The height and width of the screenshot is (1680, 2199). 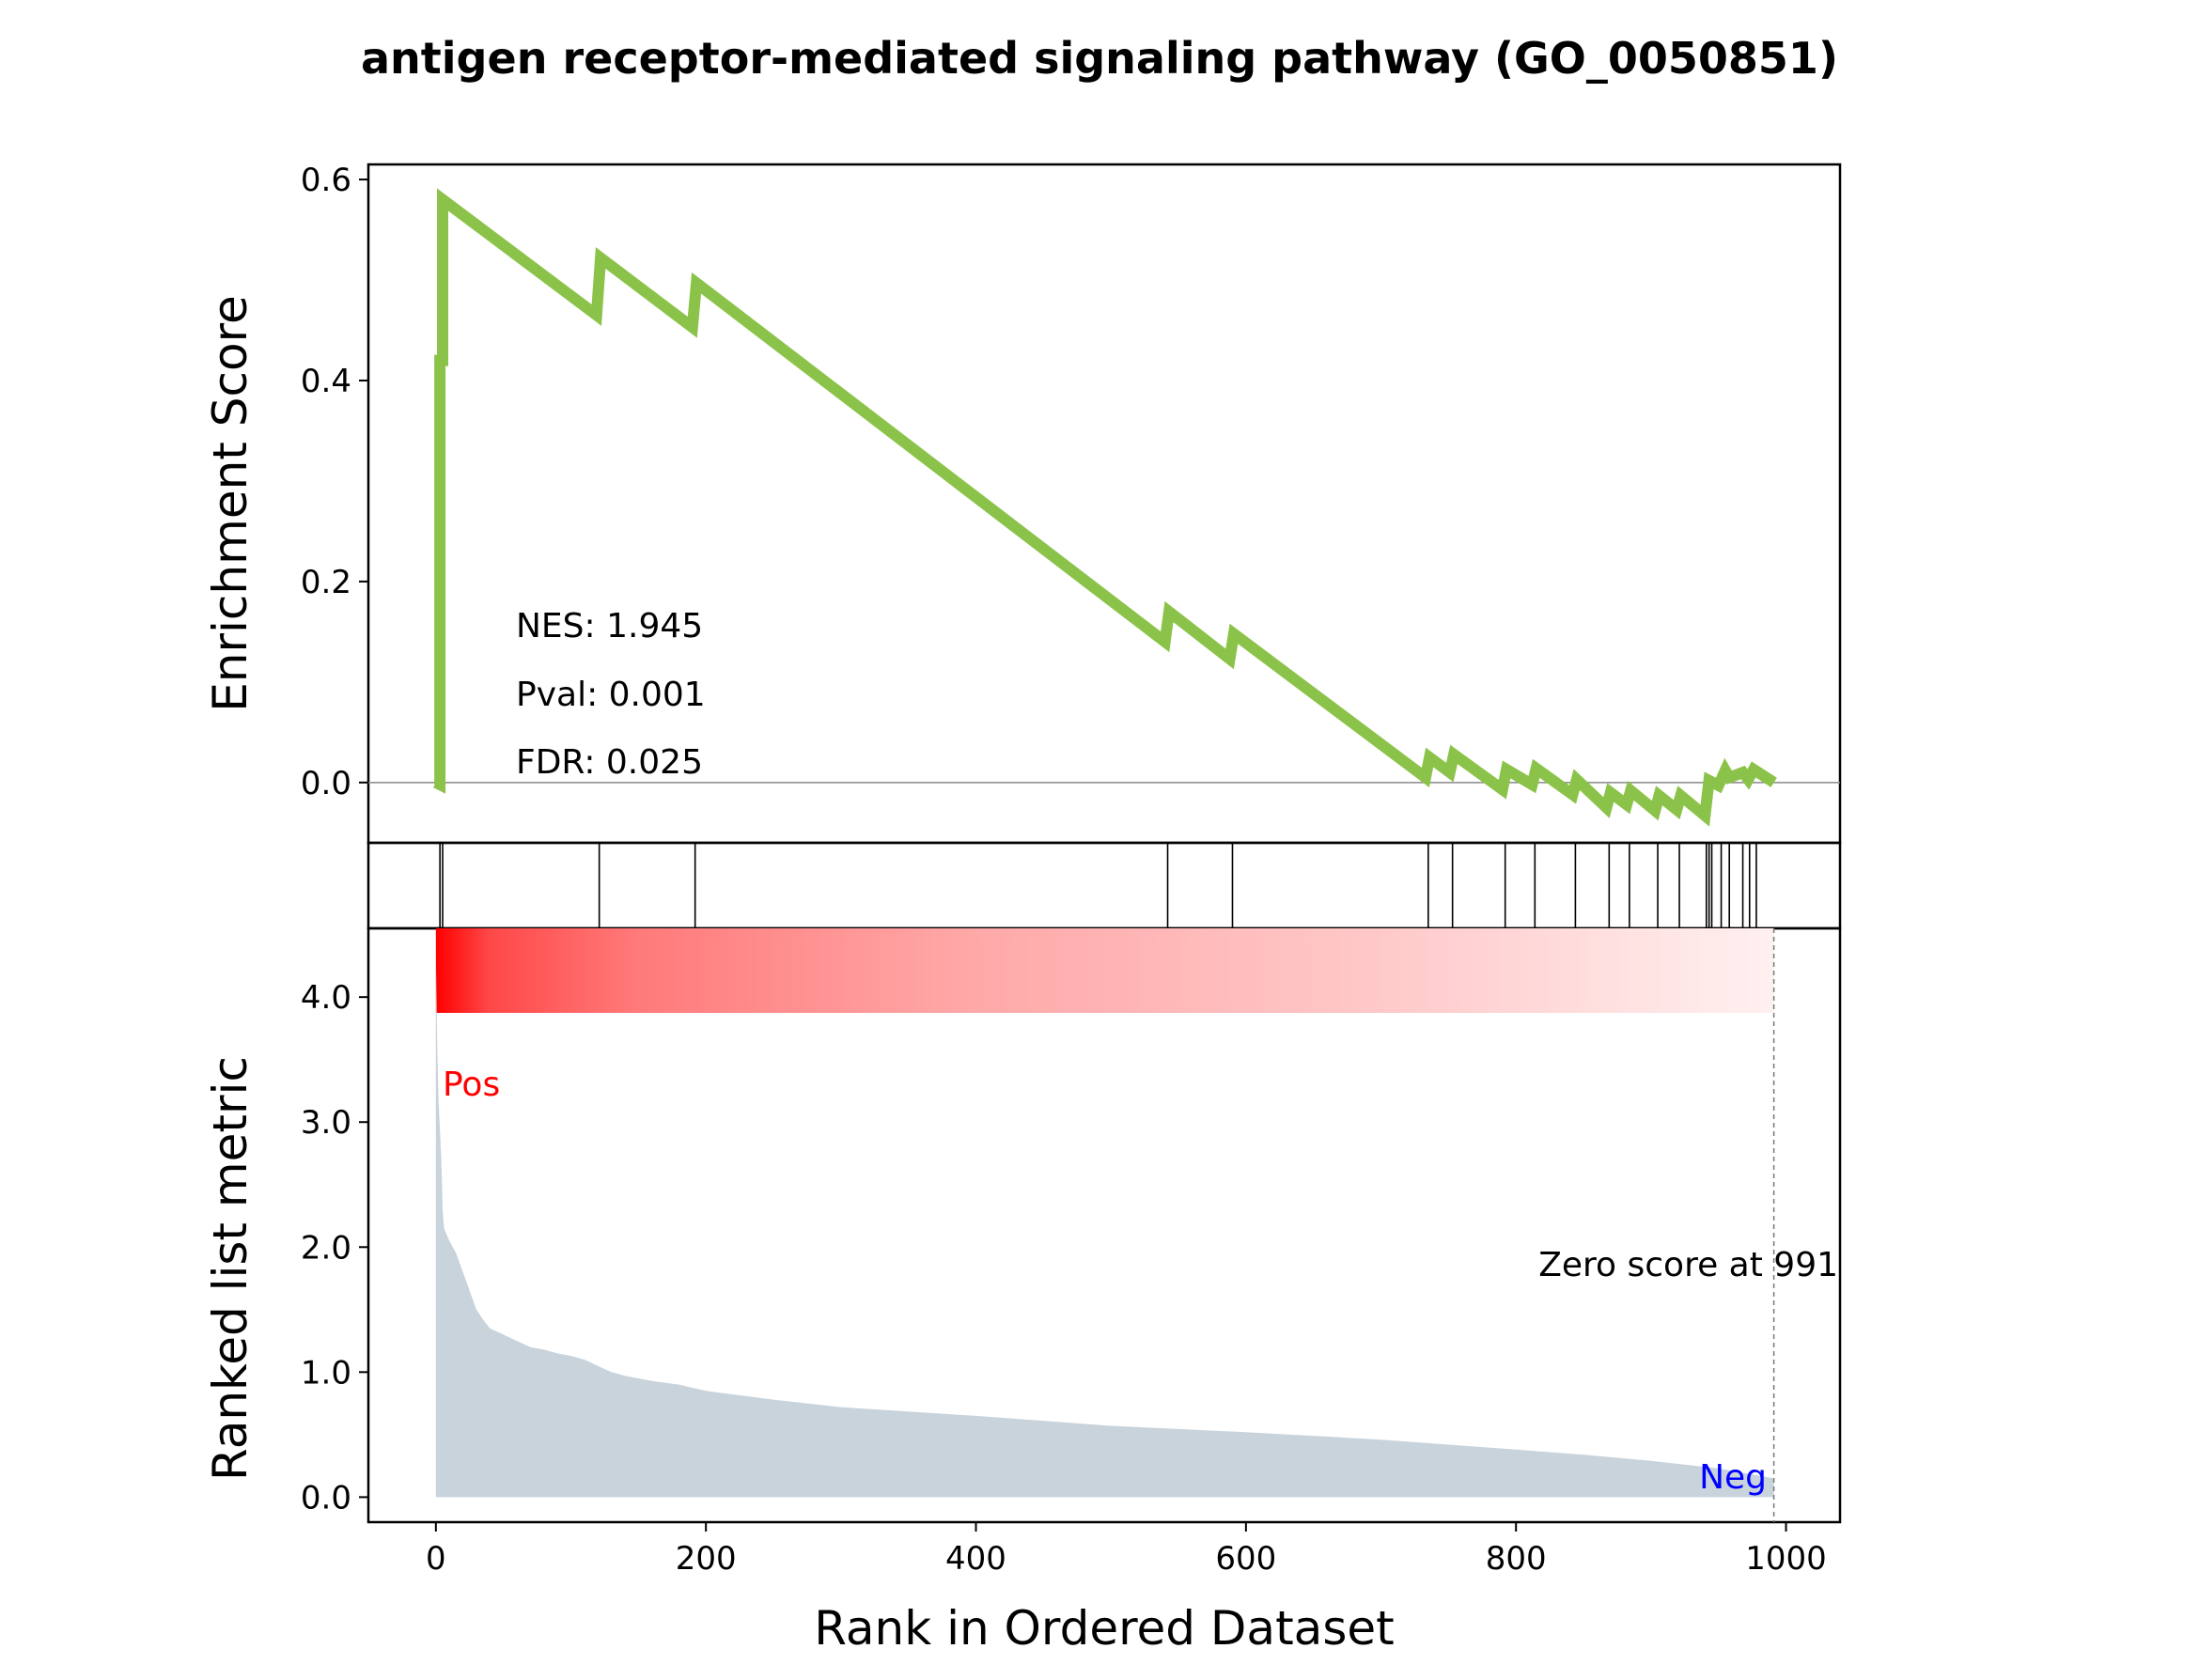 I want to click on enrichment-y-tick-label: 0.4, so click(x=326, y=381).